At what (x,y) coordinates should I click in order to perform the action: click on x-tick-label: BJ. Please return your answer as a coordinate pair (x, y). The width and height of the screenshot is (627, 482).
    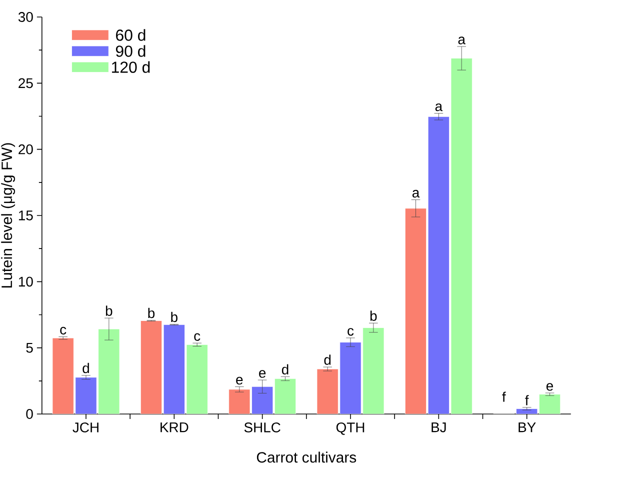
    Looking at the image, I should click on (439, 427).